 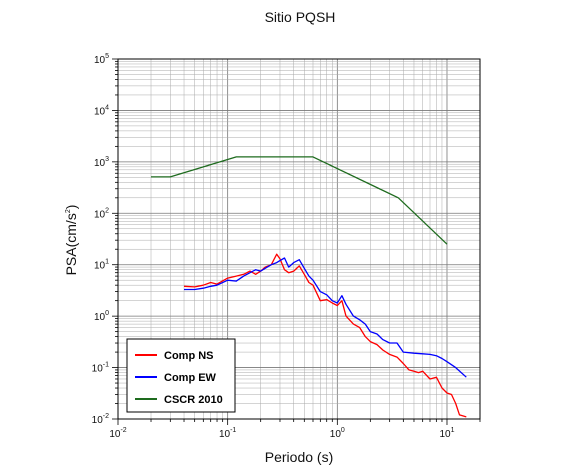 What do you see at coordinates (233, 430) in the screenshot?
I see `x-tick-label-exp: -1` at bounding box center [233, 430].